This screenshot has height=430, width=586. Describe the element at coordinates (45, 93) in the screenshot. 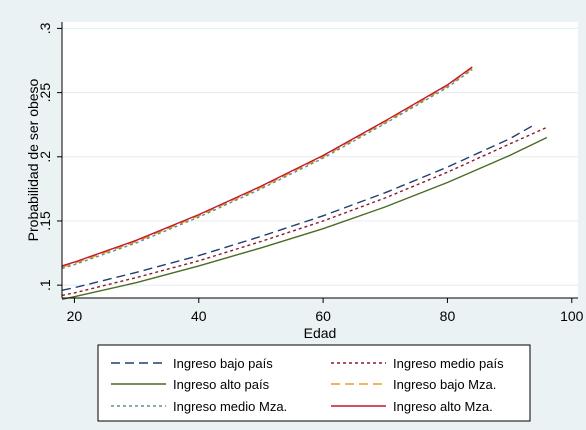

I see `y-tick-label: .25` at that location.